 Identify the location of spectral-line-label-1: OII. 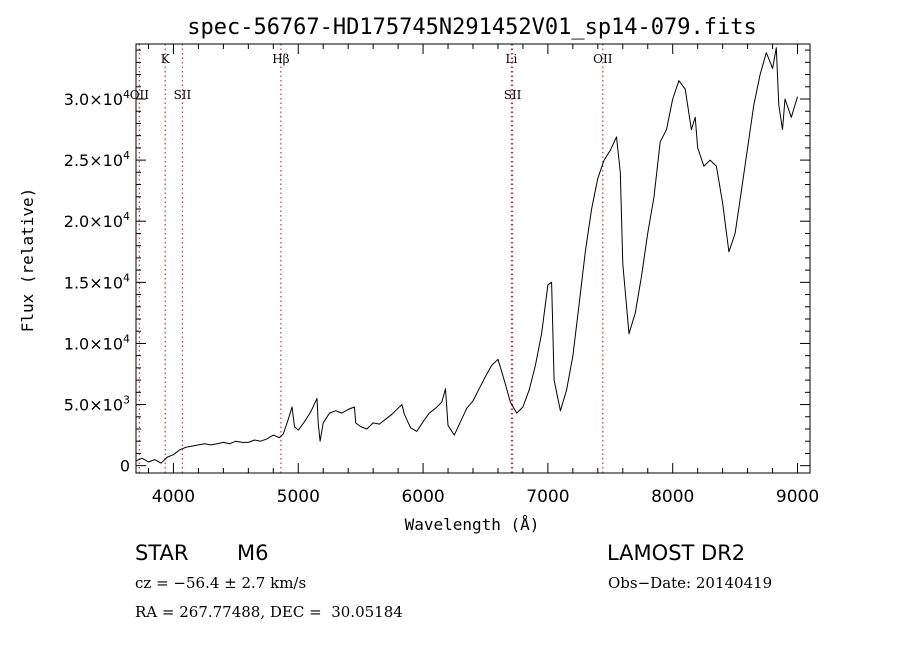
(140, 95).